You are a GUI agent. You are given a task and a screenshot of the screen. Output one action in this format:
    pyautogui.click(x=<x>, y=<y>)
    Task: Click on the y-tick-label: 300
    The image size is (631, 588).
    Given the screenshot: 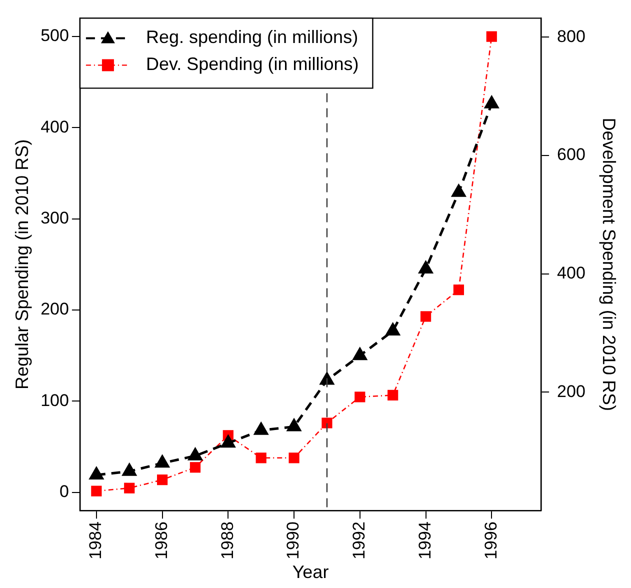 What is the action you would take?
    pyautogui.click(x=54, y=218)
    